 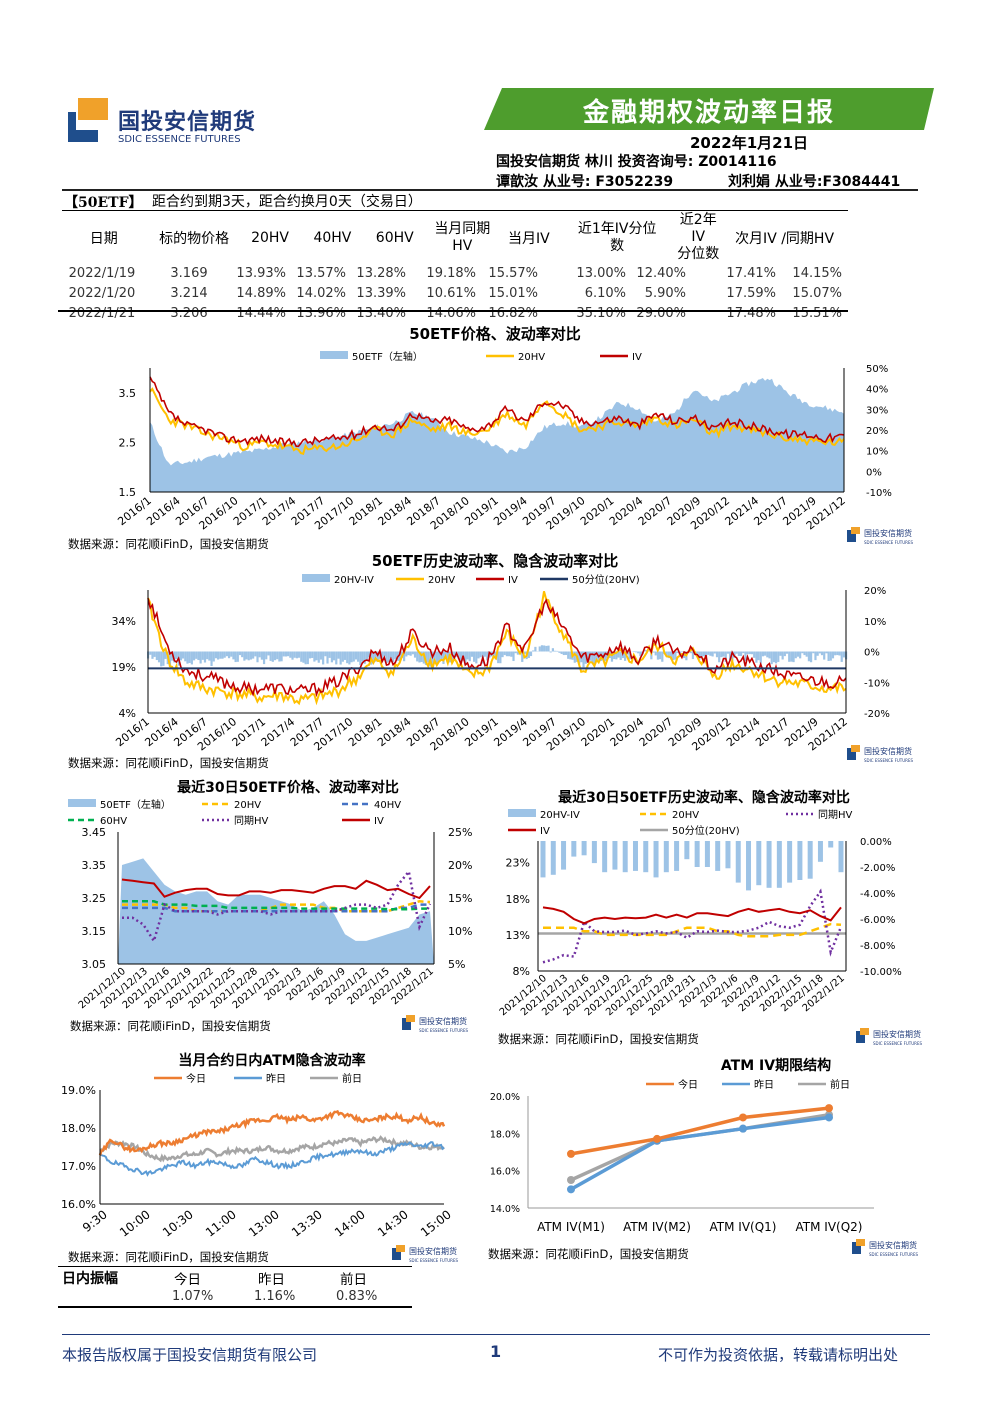 I want to click on amp-v-today: 1.07%, so click(x=193, y=1296).